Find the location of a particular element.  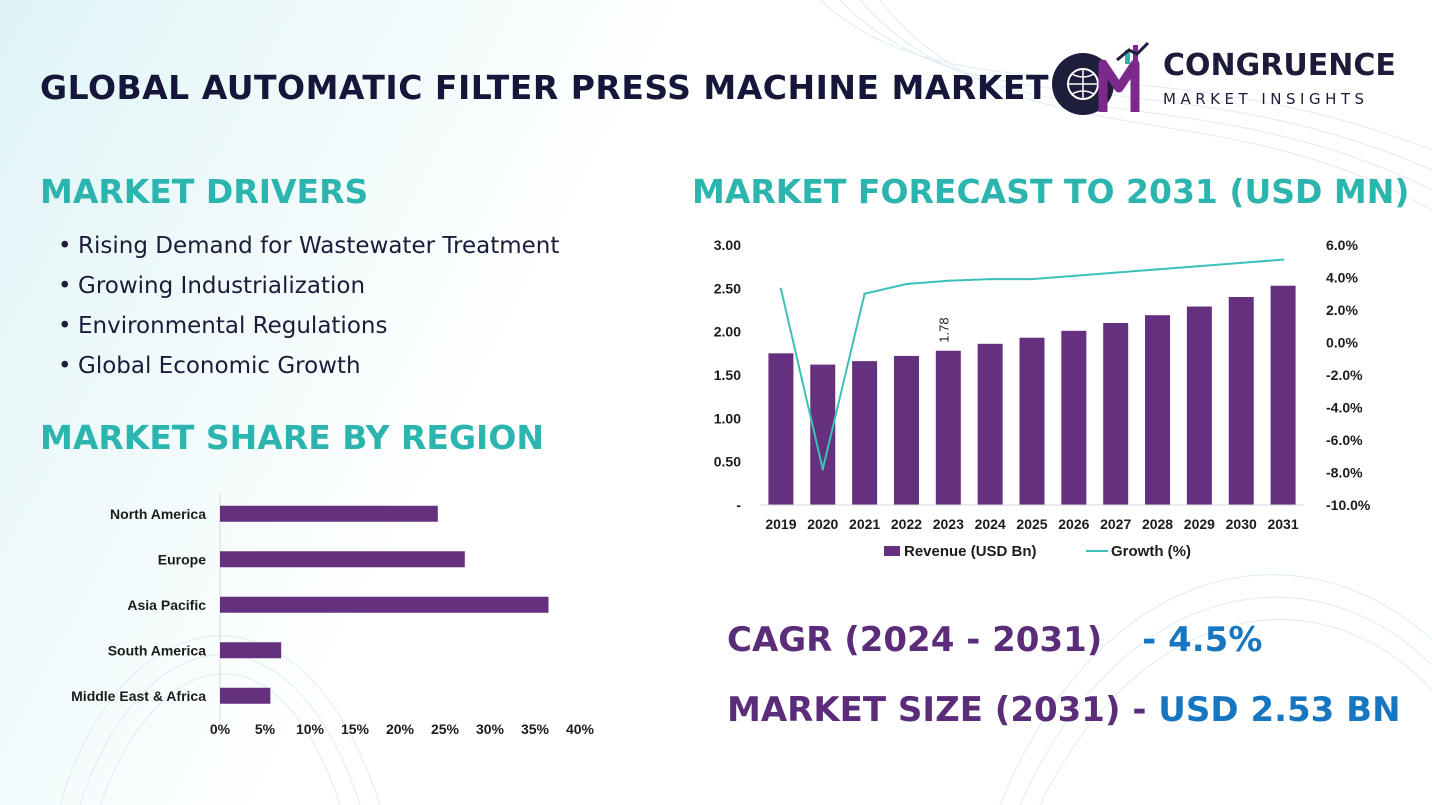

y2-tick-label: -8.0% is located at coordinates (1344, 473).